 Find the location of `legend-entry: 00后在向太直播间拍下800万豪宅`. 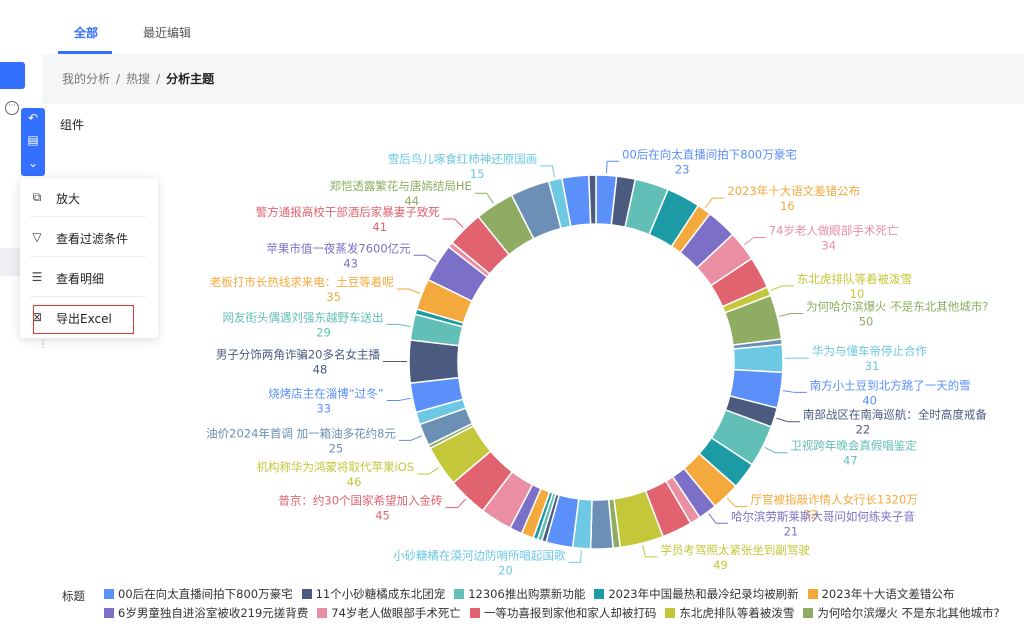

legend-entry: 00后在向太直播间拍下800万豪宅 is located at coordinates (198, 594).